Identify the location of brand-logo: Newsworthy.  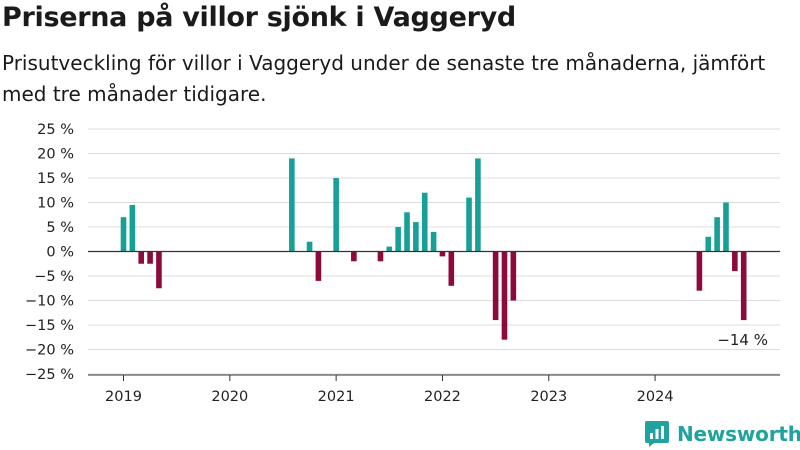
(722, 434).